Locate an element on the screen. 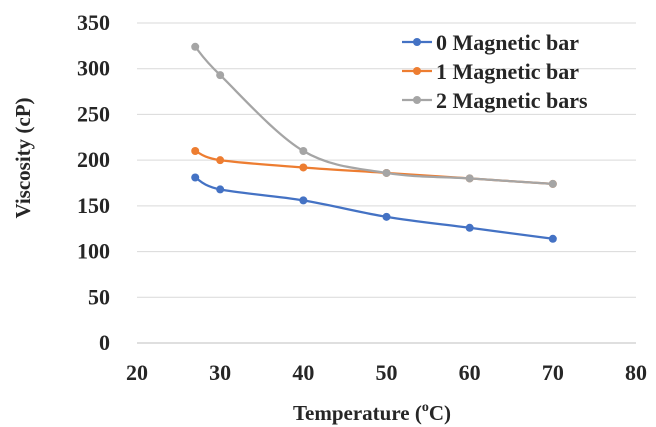 This screenshot has height=427, width=656. x-axis-title-after: C) is located at coordinates (440, 413).